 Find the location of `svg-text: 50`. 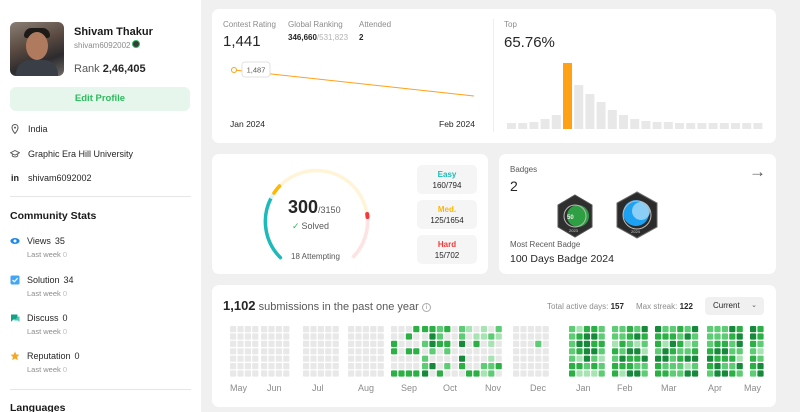

svg-text: 50 is located at coordinates (570, 218).